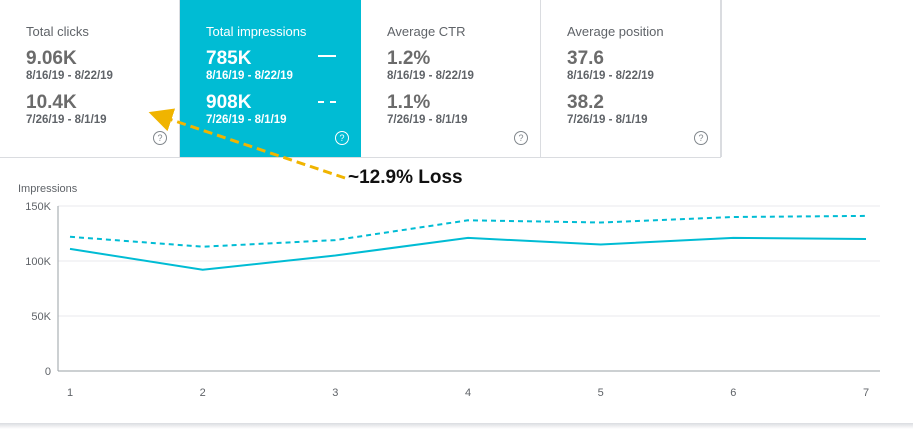 The width and height of the screenshot is (913, 429). What do you see at coordinates (327, 102) in the screenshot?
I see `dashed-line-legend-icon` at bounding box center [327, 102].